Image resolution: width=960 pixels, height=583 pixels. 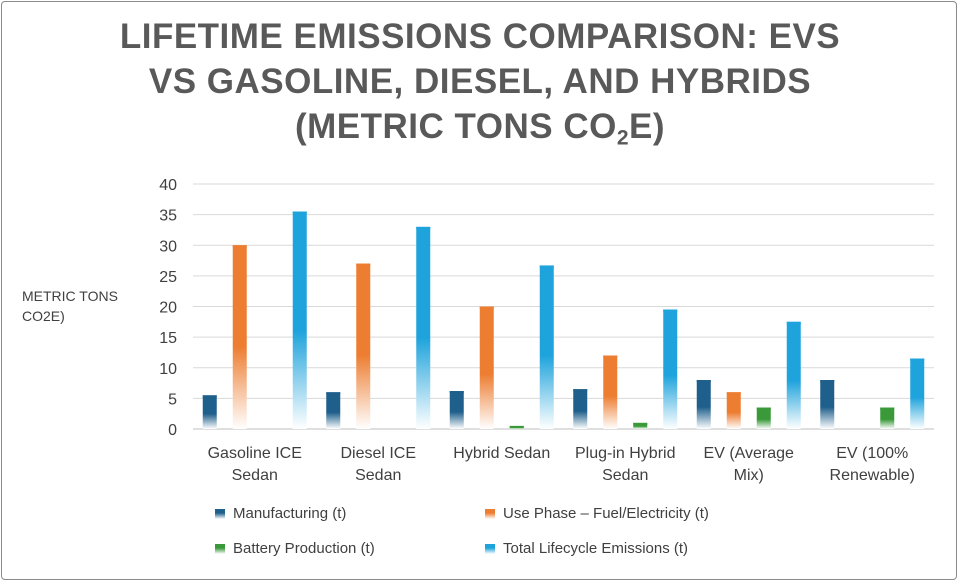 What do you see at coordinates (917, 393) in the screenshot?
I see `bar-ev-100-renewable-total-lifecycle-emissions-t` at bounding box center [917, 393].